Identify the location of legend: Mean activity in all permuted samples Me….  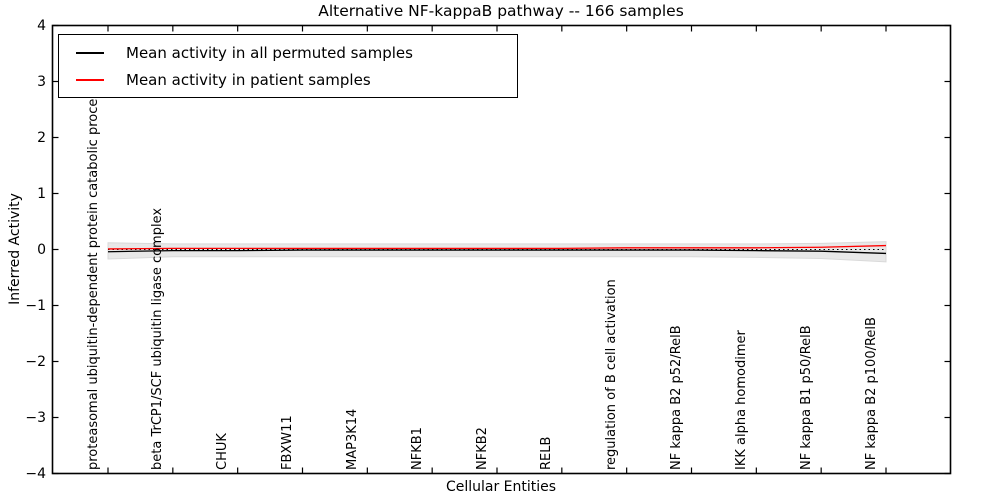
(288, 66).